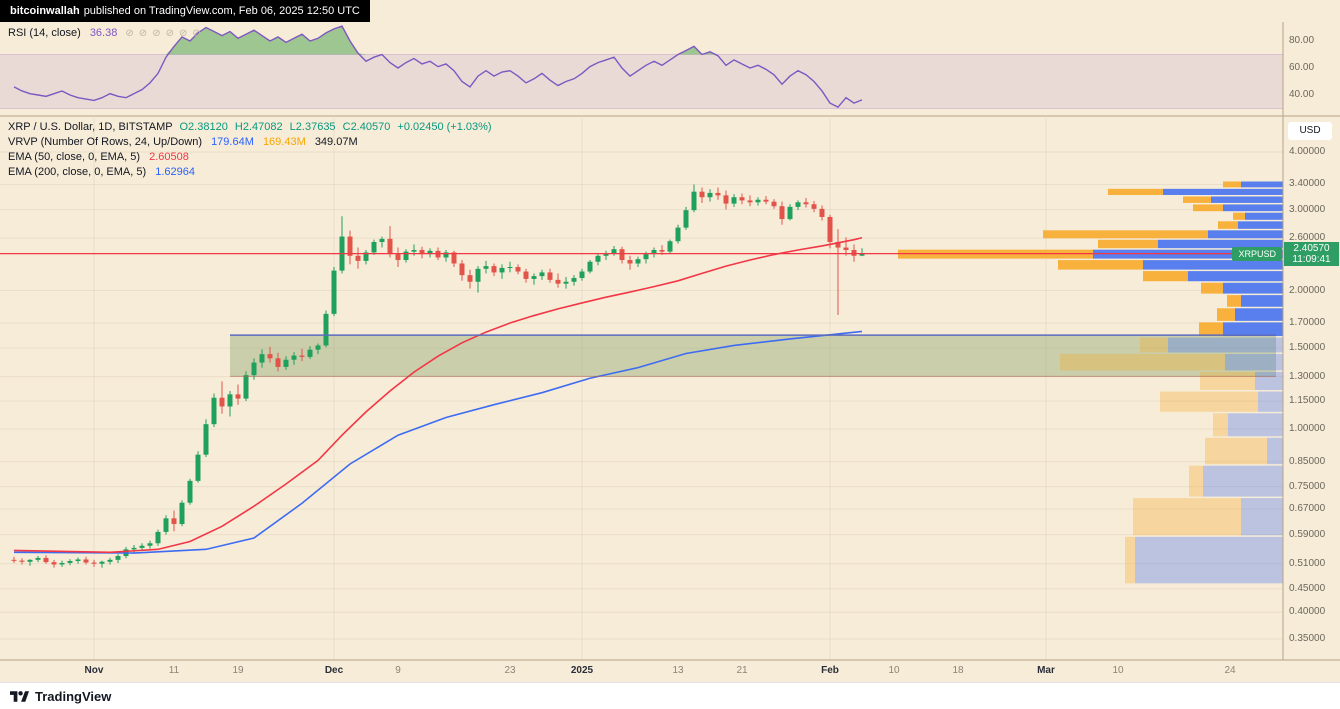 The height and width of the screenshot is (709, 1340). I want to click on time-axis-label: Mar, so click(1046, 670).